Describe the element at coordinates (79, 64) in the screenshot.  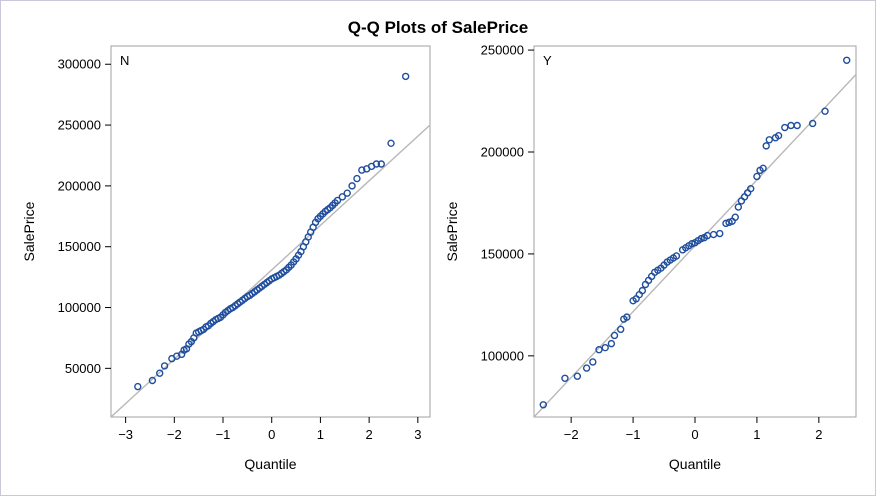
I see `panel-n-y-tick-label: 300000` at that location.